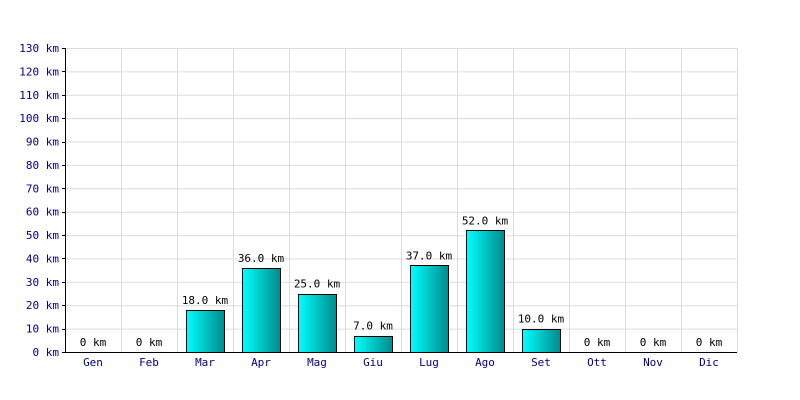  I want to click on x-tick-label: Feb, so click(149, 362).